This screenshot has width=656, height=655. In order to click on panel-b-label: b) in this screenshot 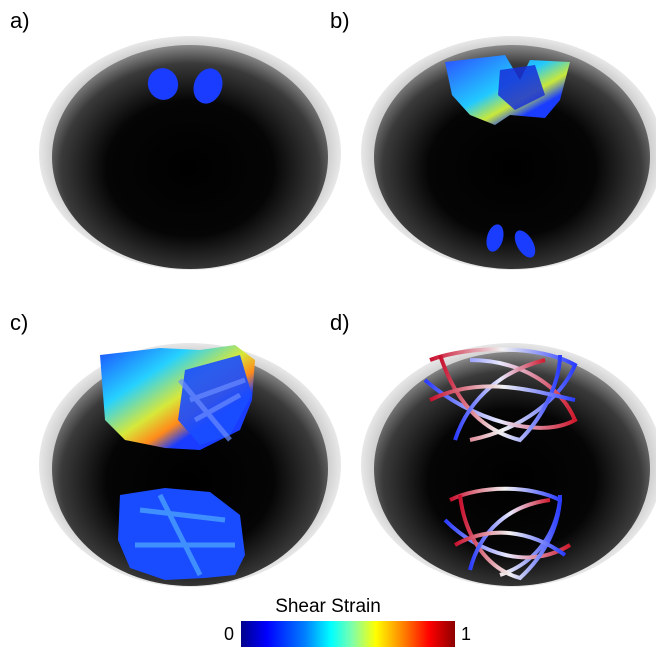, I will do `click(340, 20)`.